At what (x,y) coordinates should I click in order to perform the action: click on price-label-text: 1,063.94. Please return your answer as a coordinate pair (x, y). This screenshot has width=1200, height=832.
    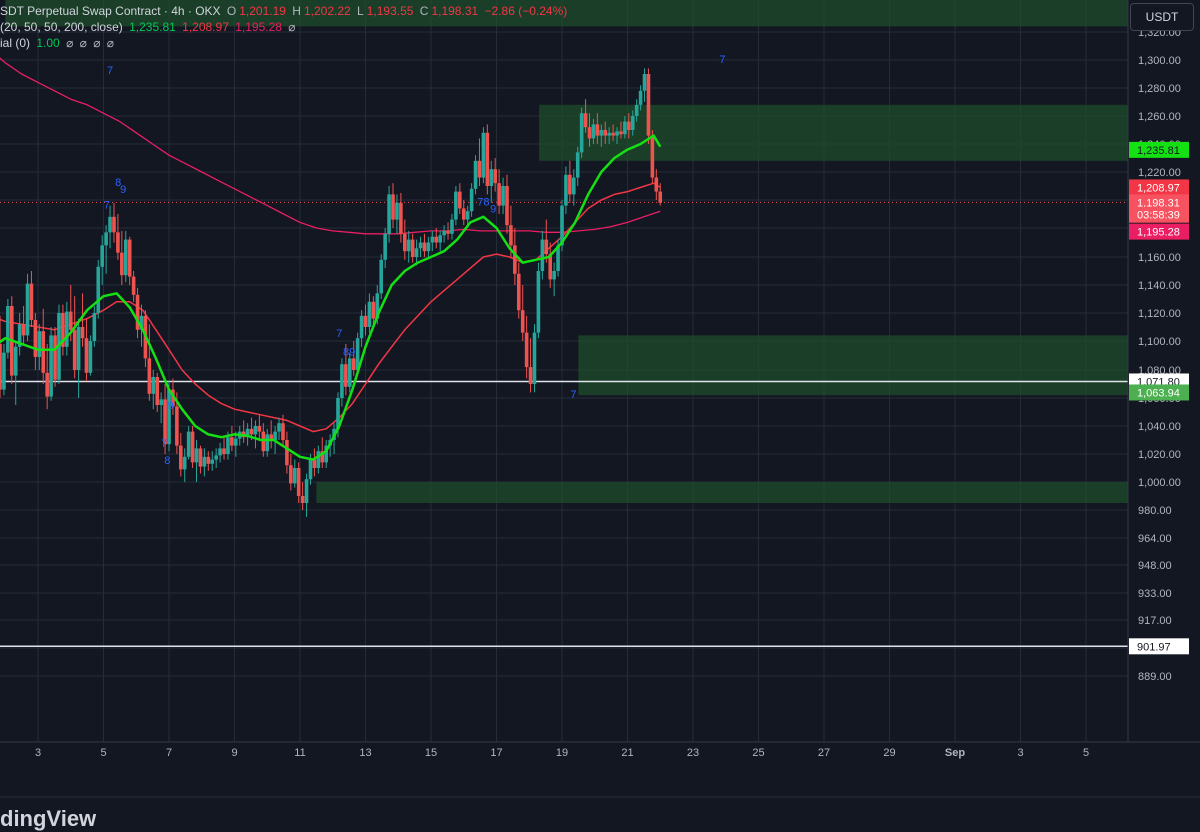
    Looking at the image, I should click on (1158, 393).